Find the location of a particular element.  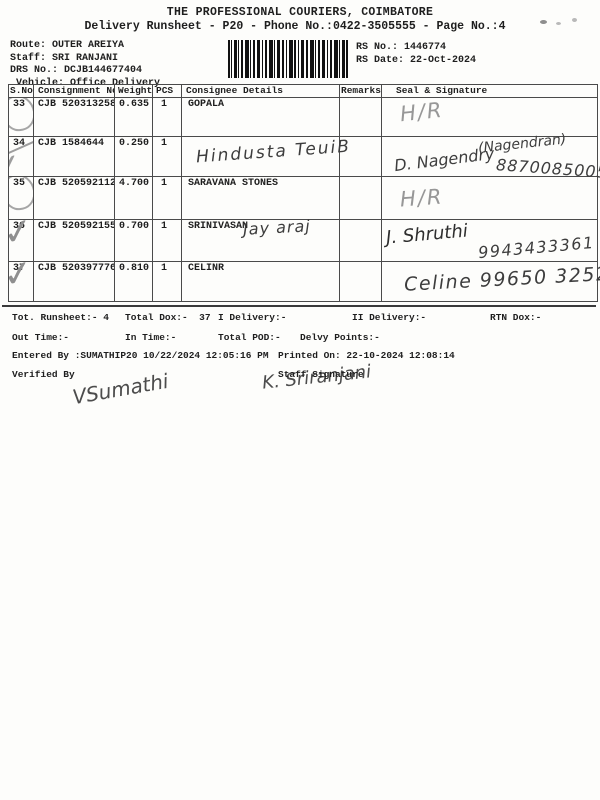

cell-weight: 4.700 is located at coordinates (133, 198).